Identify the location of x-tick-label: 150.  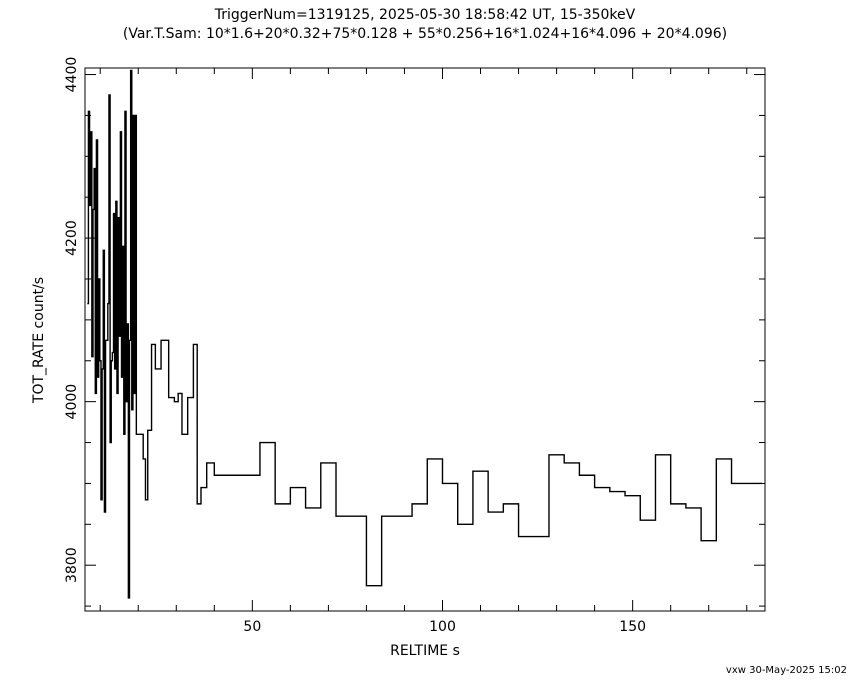
(632, 627).